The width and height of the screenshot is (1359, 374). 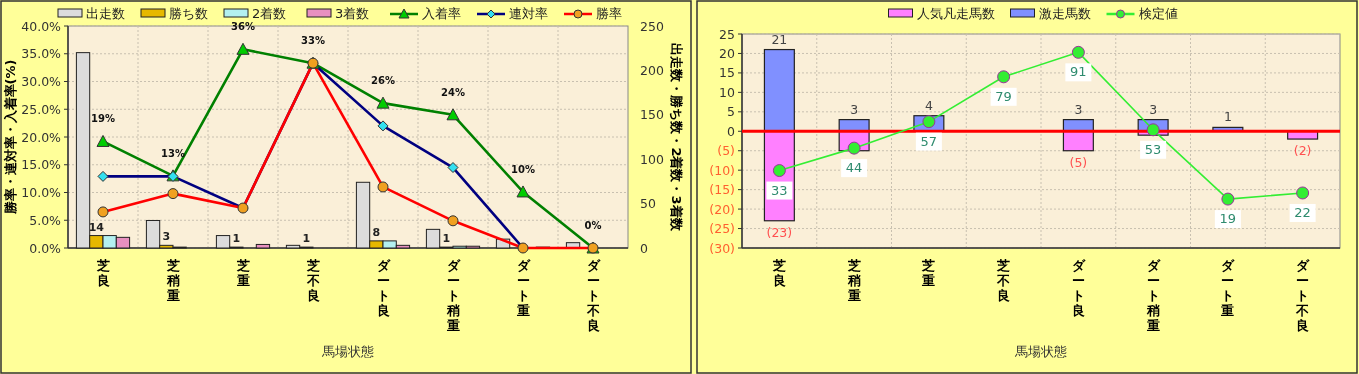 I want to click on y2-axis-title: 出走数・勝ち数・2着数・3着数, so click(x=676, y=137).